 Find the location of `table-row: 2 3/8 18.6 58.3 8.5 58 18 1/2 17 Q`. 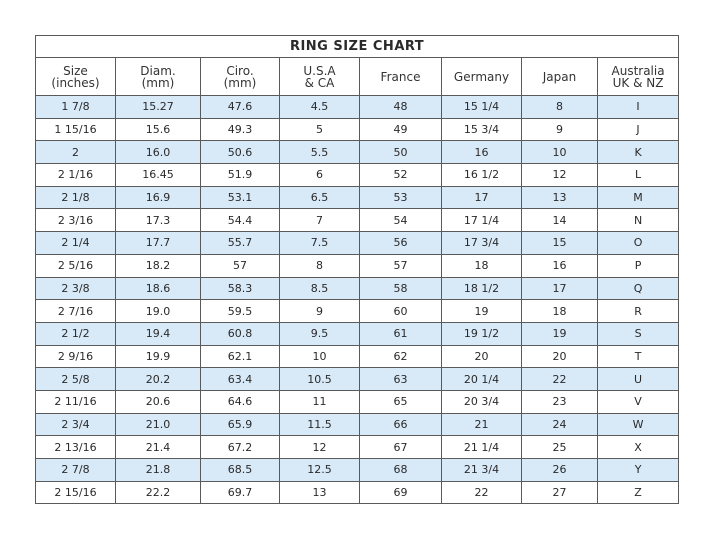

table-row: 2 3/8 18.6 58.3 8.5 58 18 1/2 17 Q is located at coordinates (357, 288).